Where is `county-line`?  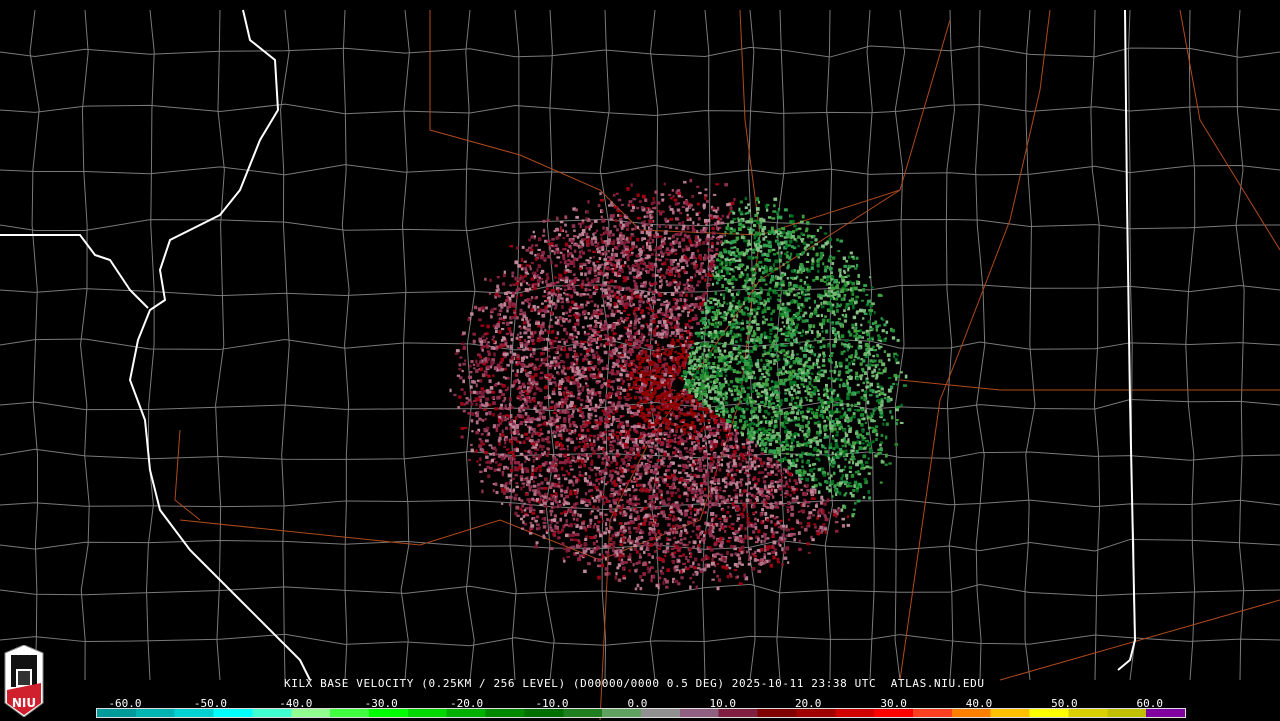
county-line is located at coordinates (870, 345).